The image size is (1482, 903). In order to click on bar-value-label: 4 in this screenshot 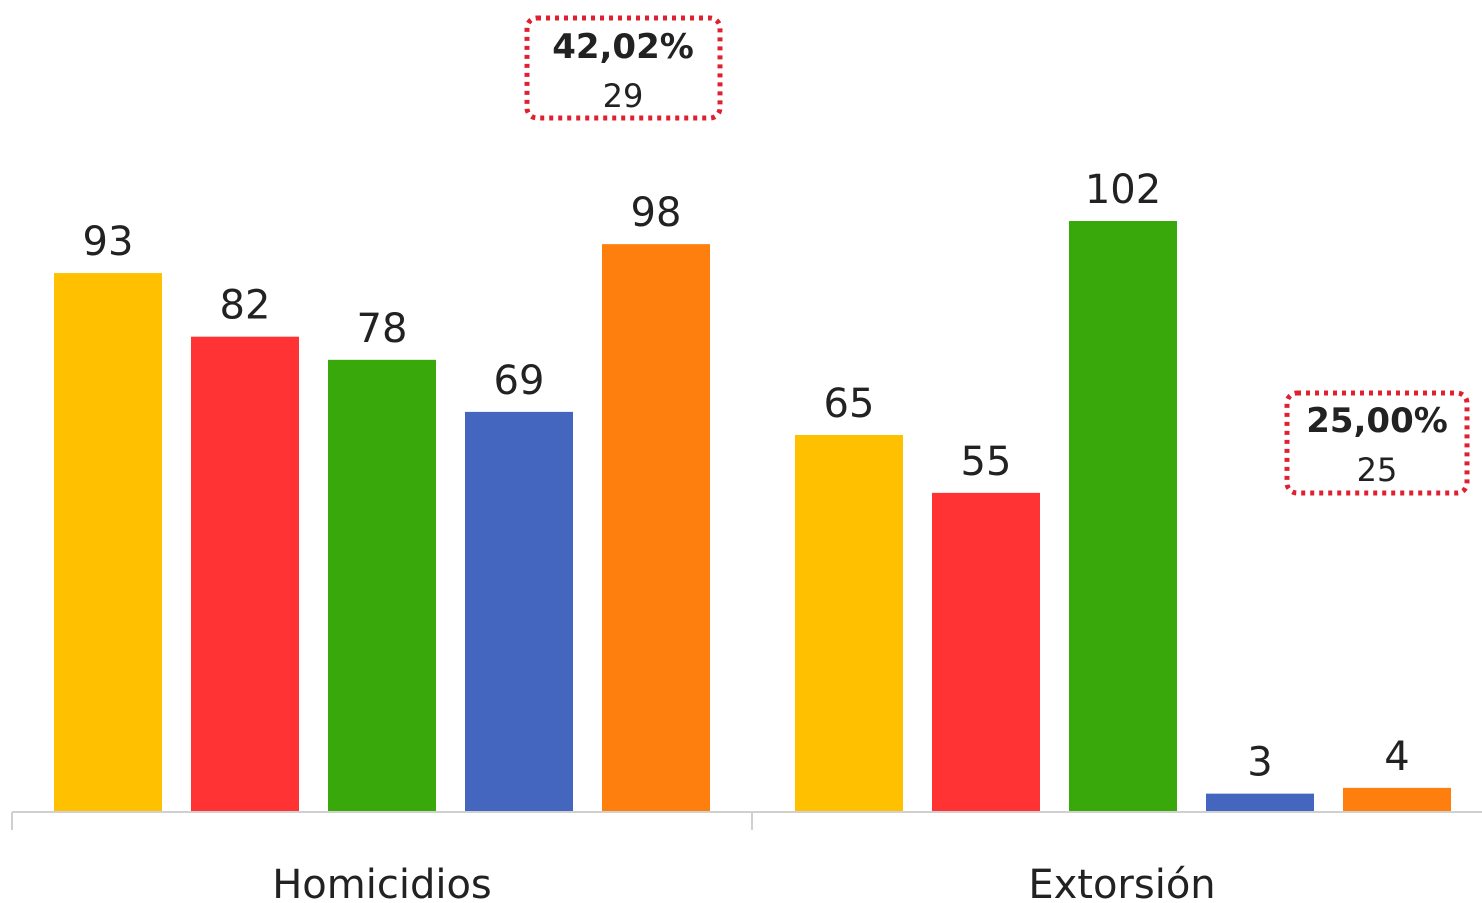, I will do `click(1396, 757)`.